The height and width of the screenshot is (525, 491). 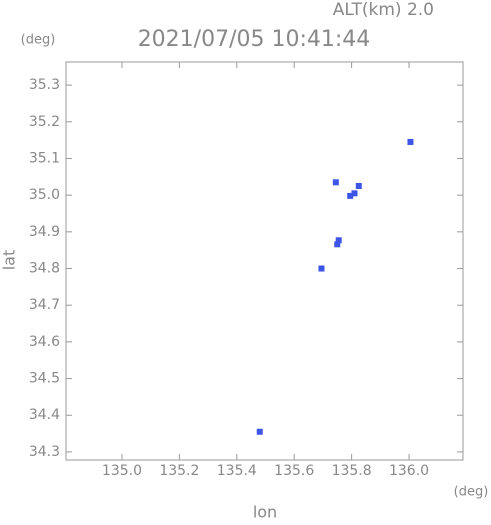 I want to click on y-tick-label: 34.7, so click(x=44, y=305).